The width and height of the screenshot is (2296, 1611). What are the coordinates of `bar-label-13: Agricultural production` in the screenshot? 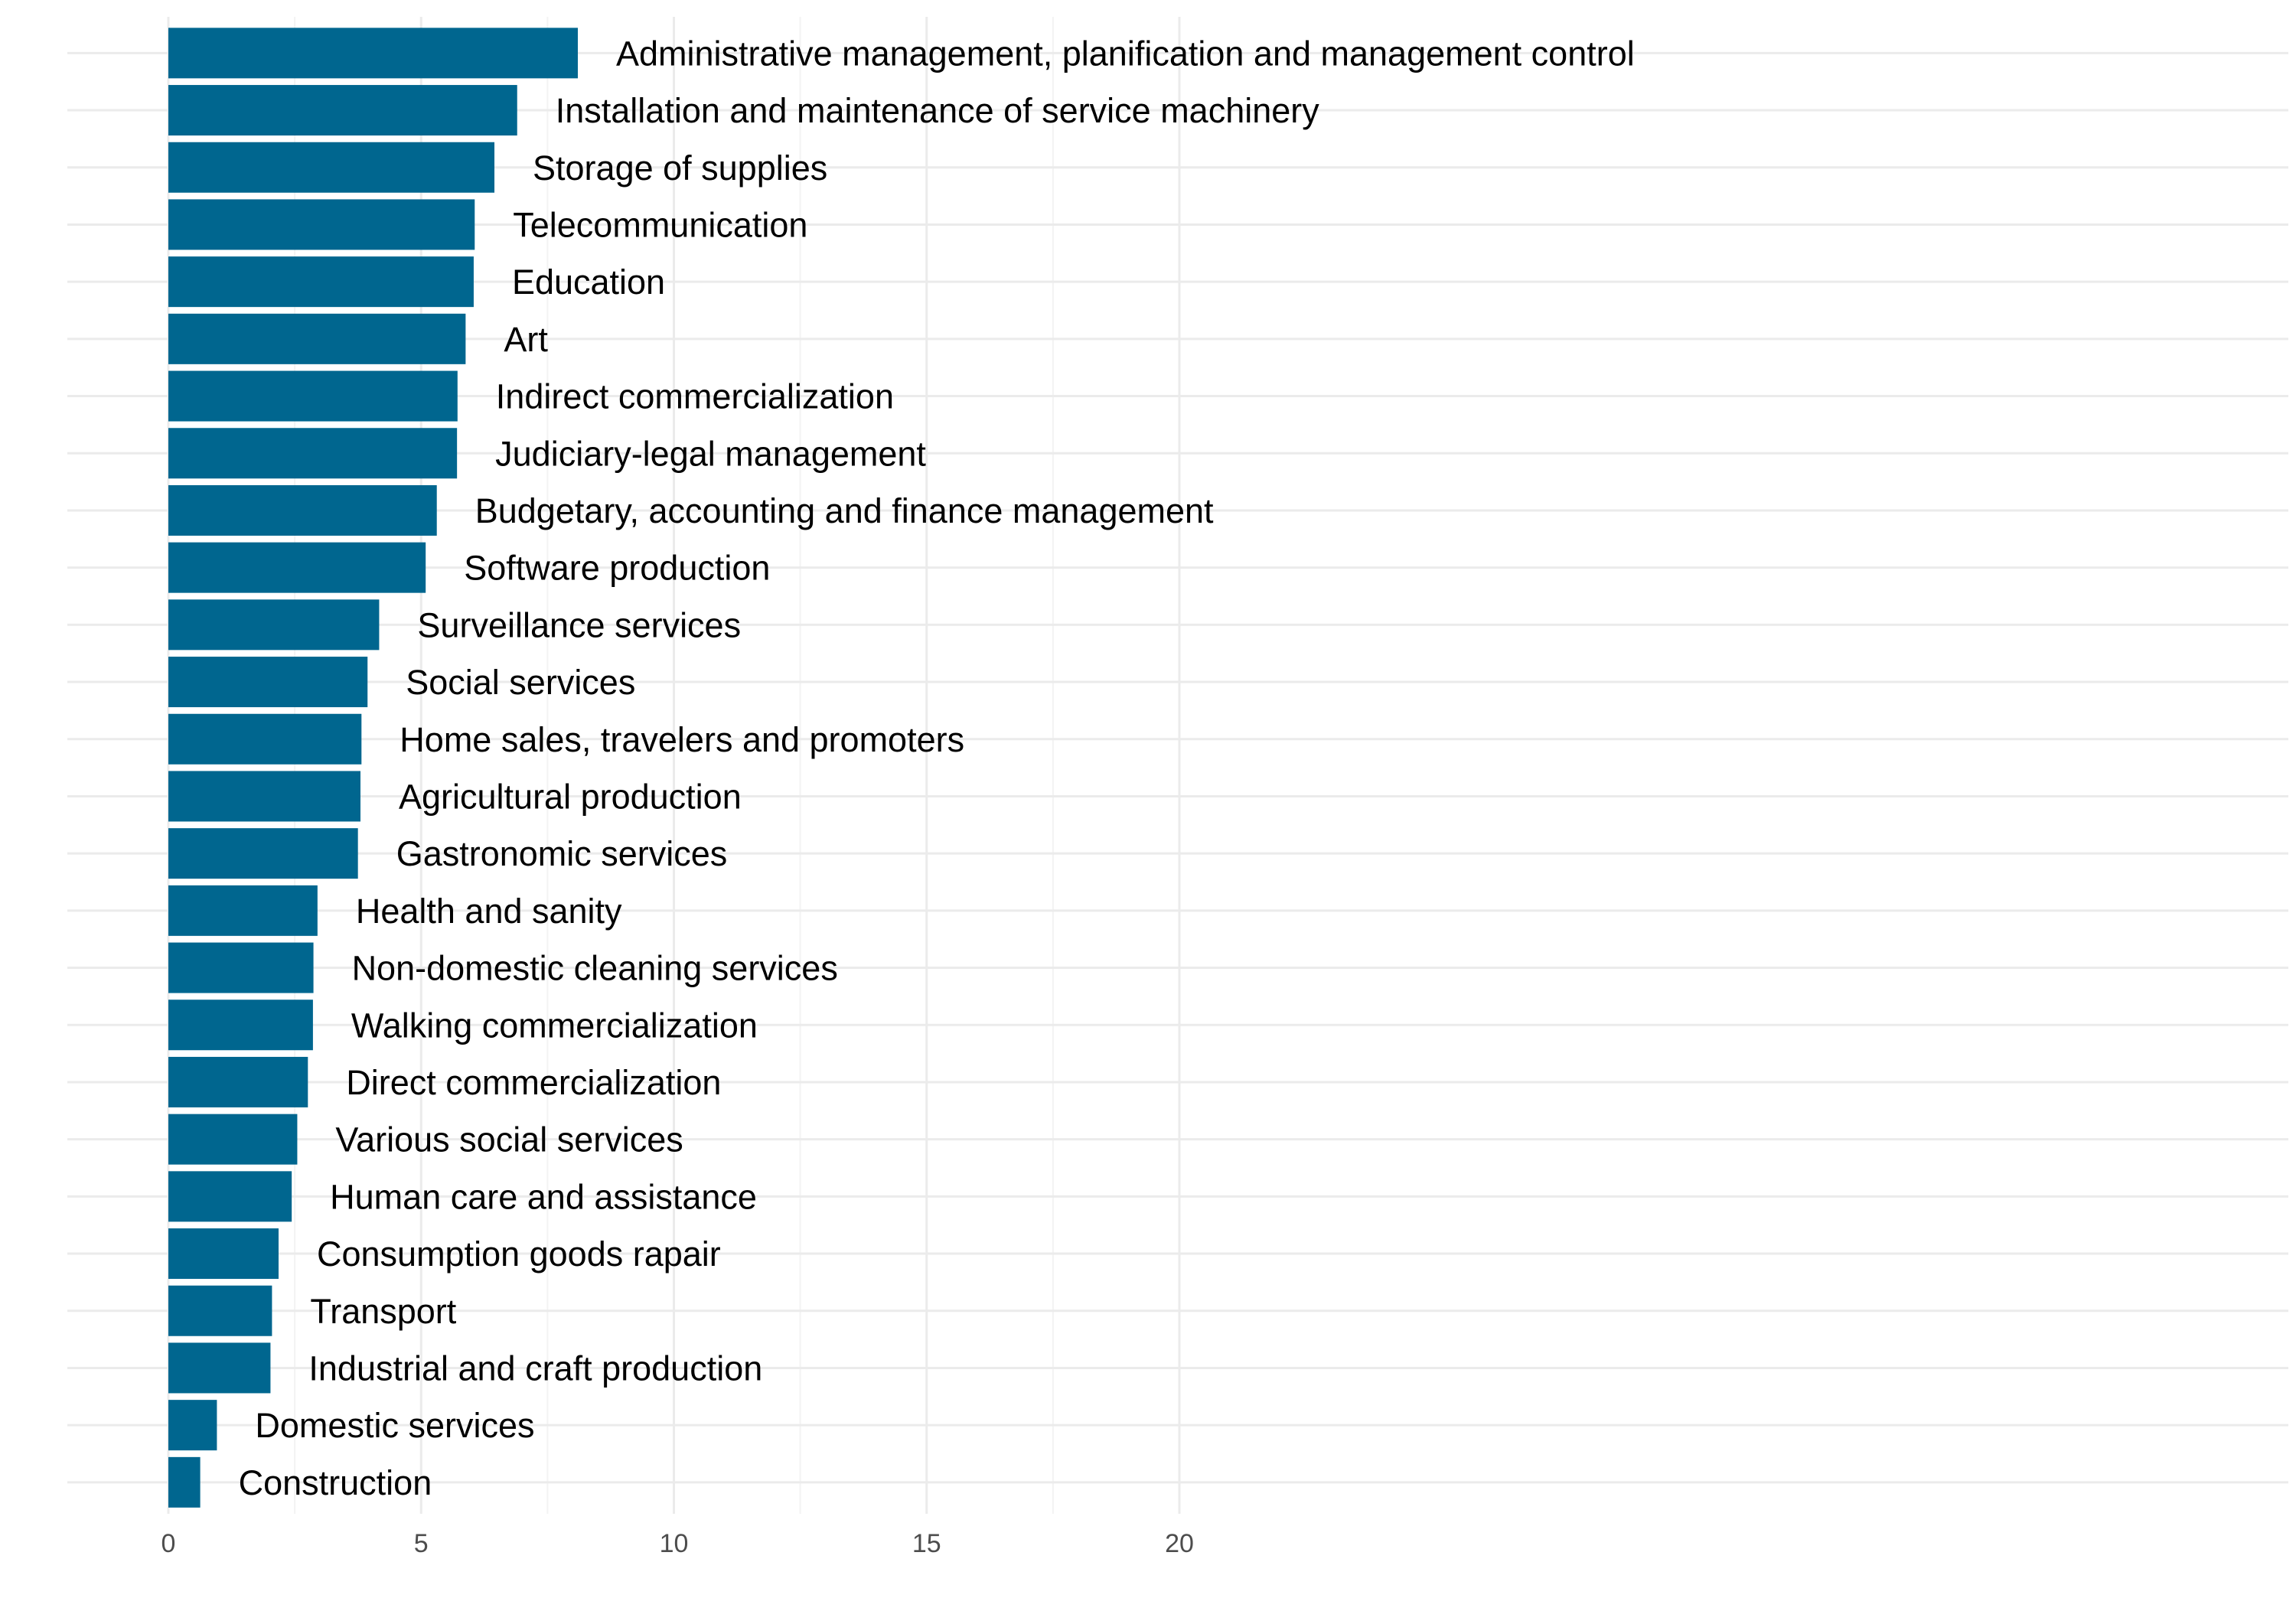 It's located at (570, 796).